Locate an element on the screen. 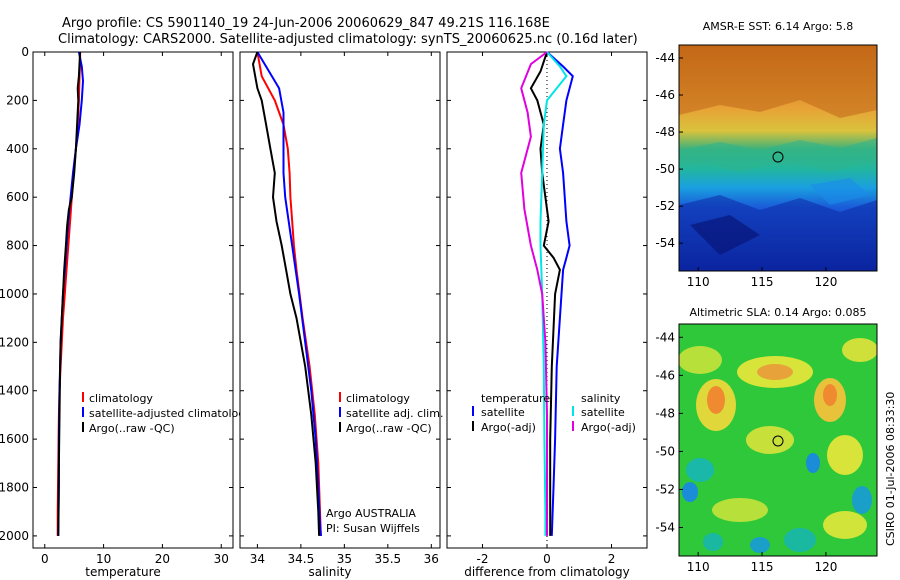  y-tick-label: 600 is located at coordinates (17, 197).